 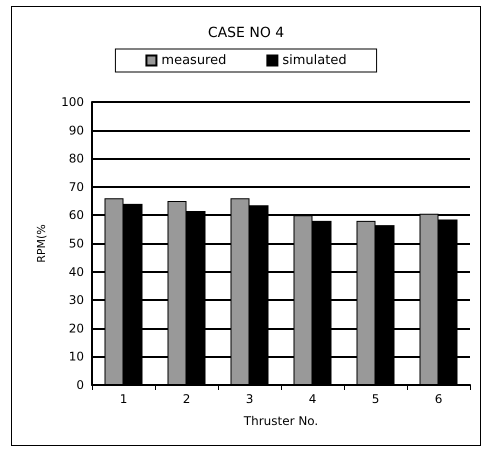 I want to click on y-tick-label: 100, so click(x=72, y=102).